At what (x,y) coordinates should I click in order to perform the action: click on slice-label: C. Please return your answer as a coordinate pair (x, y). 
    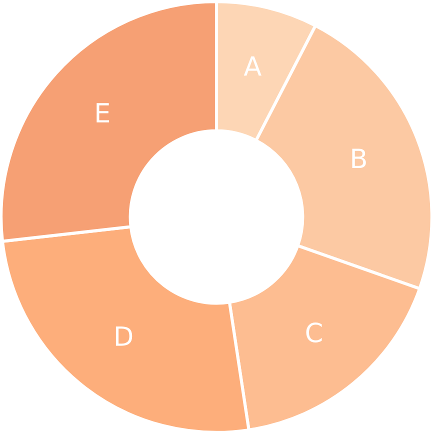
    Looking at the image, I should click on (314, 332).